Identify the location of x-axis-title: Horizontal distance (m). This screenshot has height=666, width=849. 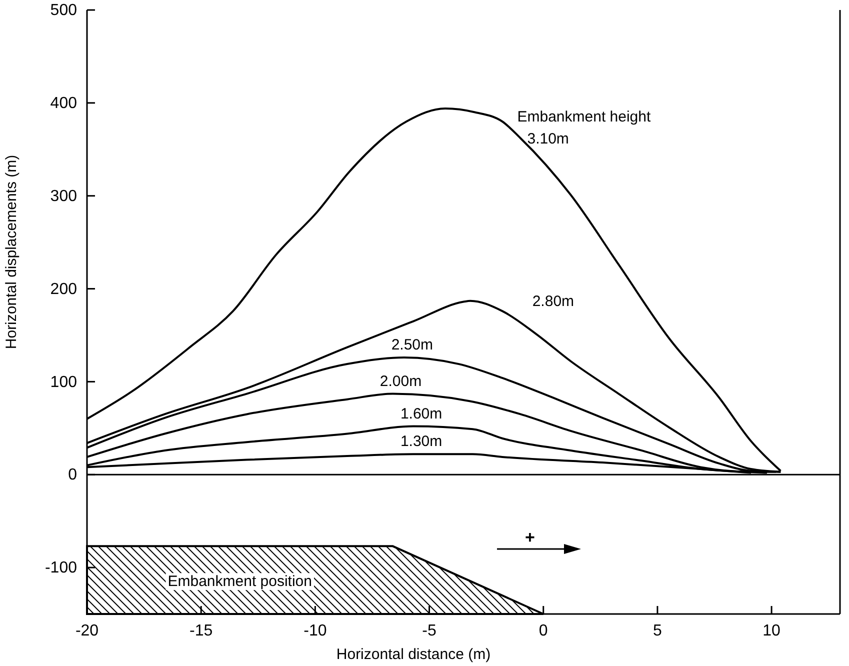
(413, 654).